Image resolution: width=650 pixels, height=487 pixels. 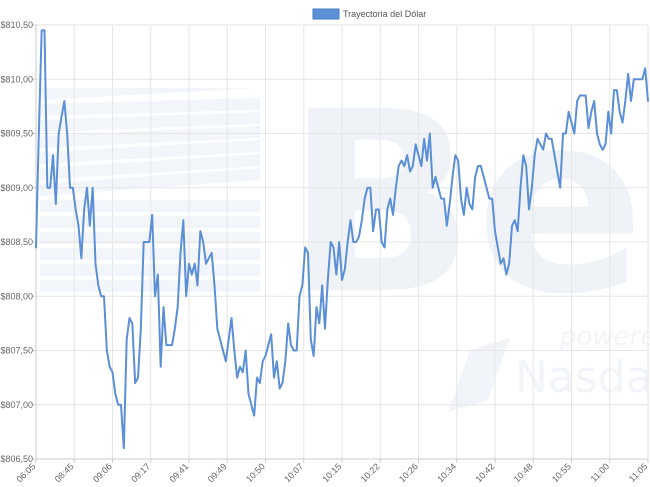 I want to click on x-tick-label: 10:42, so click(x=484, y=472).